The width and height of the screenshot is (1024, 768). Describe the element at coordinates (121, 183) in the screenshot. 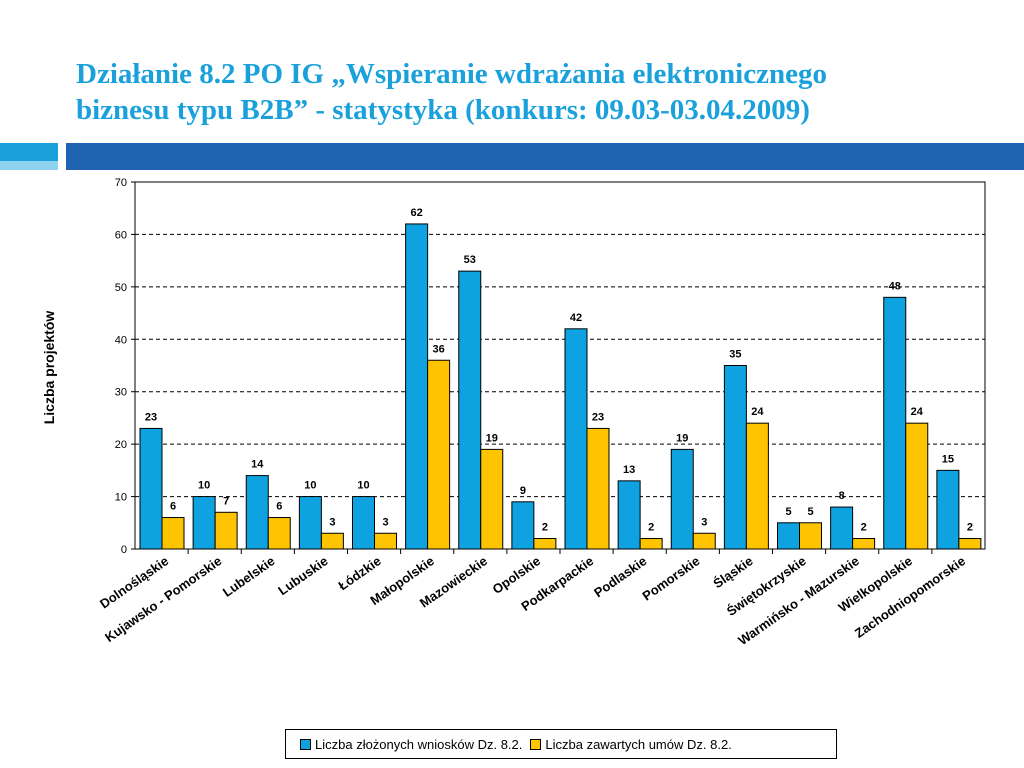

I see `y-tick-label-70: 70` at that location.